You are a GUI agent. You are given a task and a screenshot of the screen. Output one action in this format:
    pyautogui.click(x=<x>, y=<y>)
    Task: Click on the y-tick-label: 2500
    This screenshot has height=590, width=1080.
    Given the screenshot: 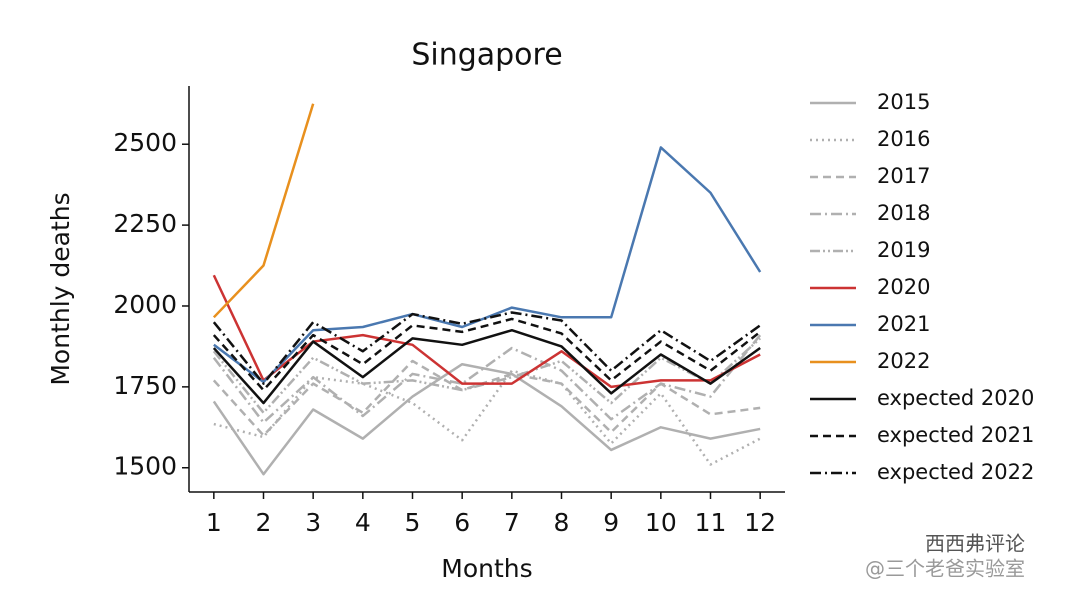 What is the action you would take?
    pyautogui.click(x=145, y=142)
    